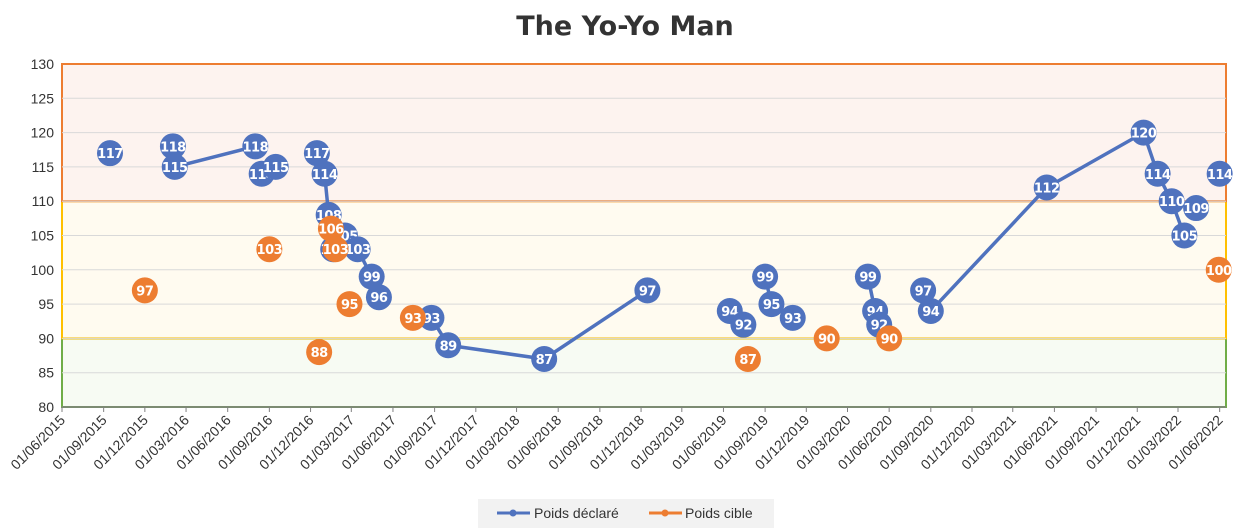 The width and height of the screenshot is (1248, 528). Describe the element at coordinates (719, 513) in the screenshot. I see `legend-label-target: Poids cible` at that location.